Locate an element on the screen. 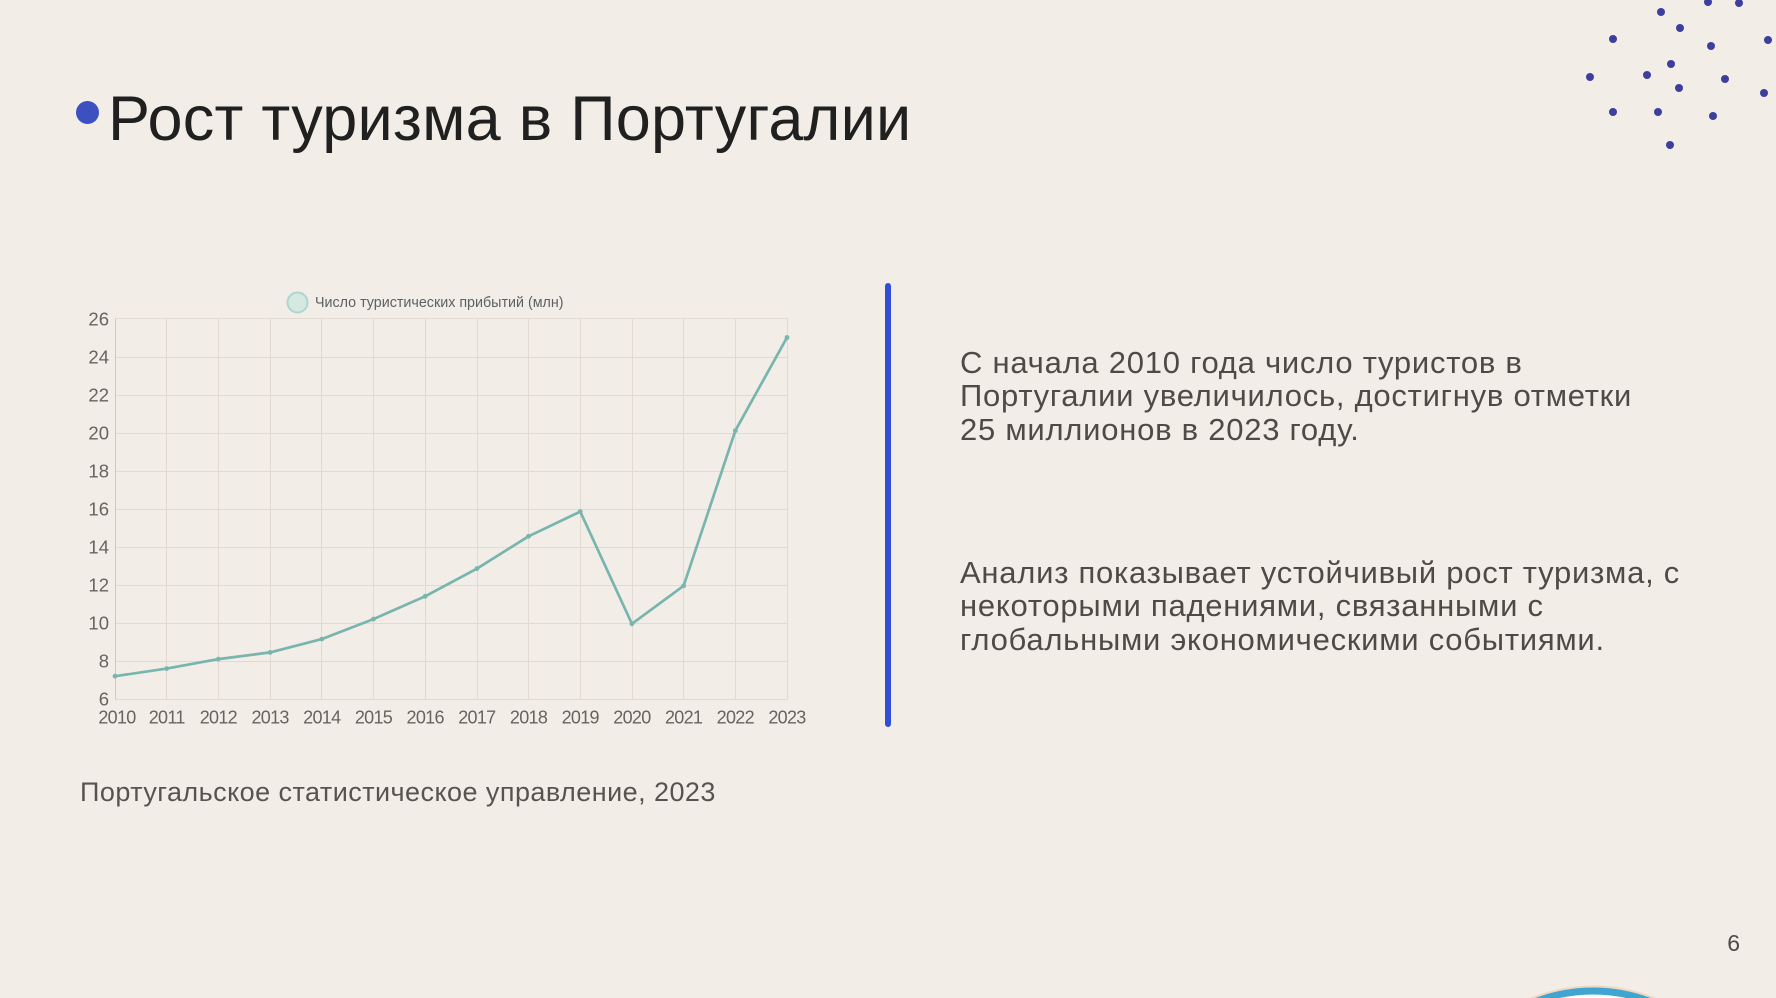 The height and width of the screenshot is (998, 1776). svg-text: 22 is located at coordinates (98, 394).